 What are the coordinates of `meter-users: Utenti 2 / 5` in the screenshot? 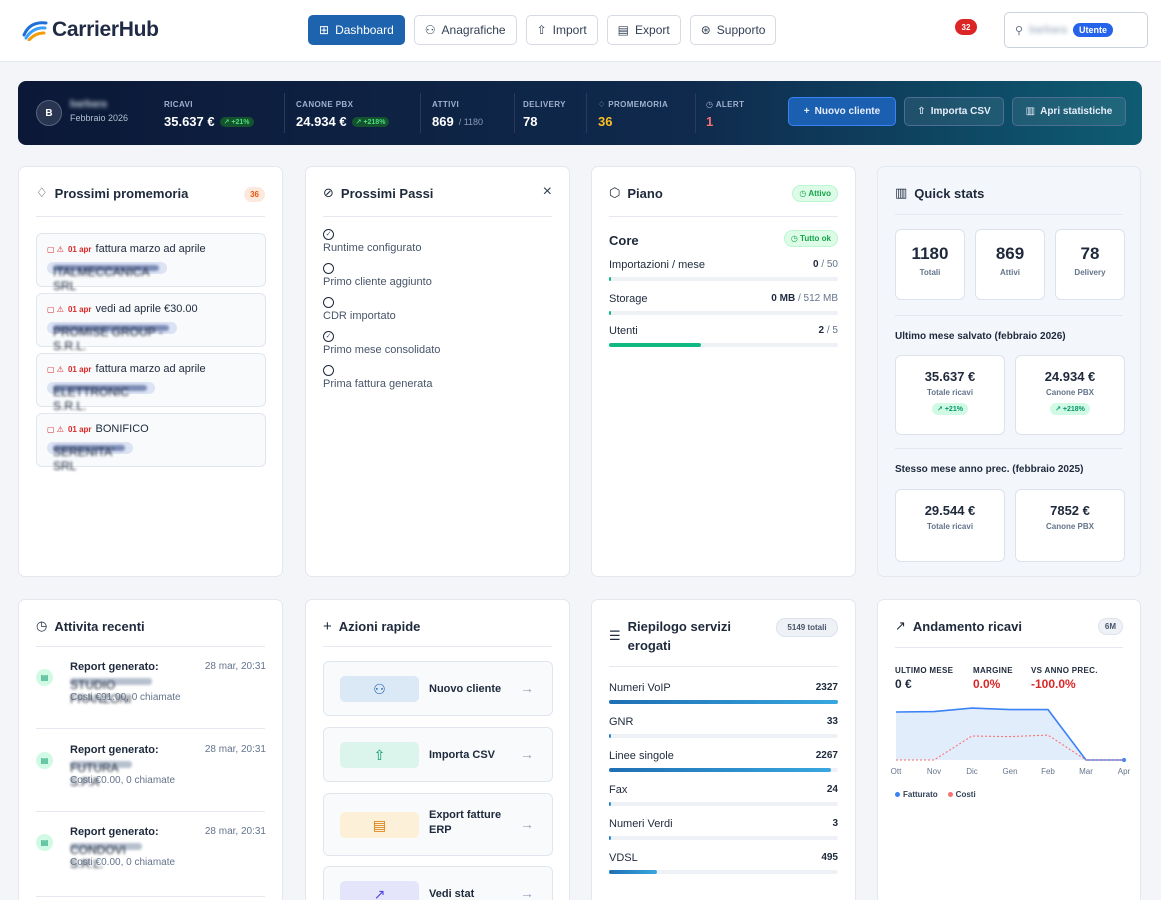 It's located at (723, 336).